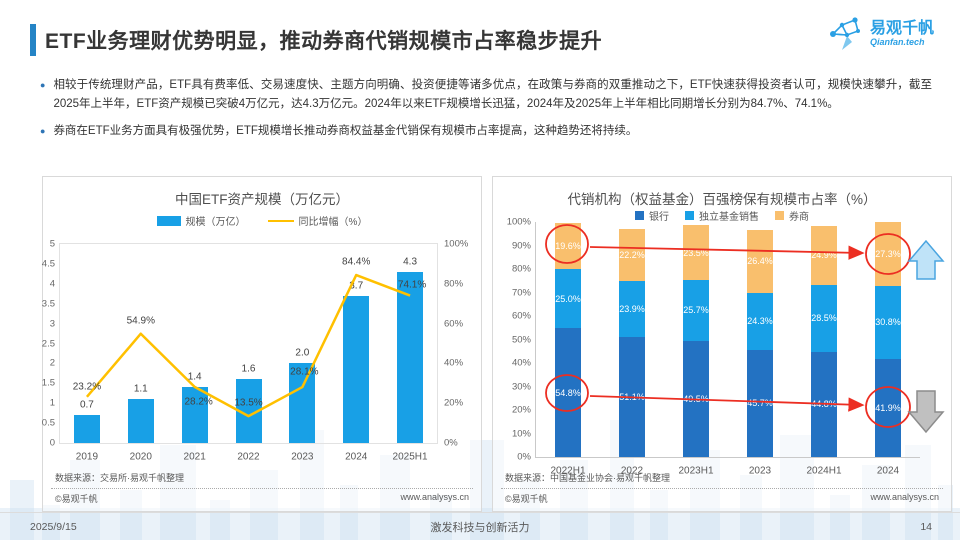 The height and width of the screenshot is (540, 960). Describe the element at coordinates (888, 407) in the screenshot. I see `segment-value-label: 41.9%` at that location.